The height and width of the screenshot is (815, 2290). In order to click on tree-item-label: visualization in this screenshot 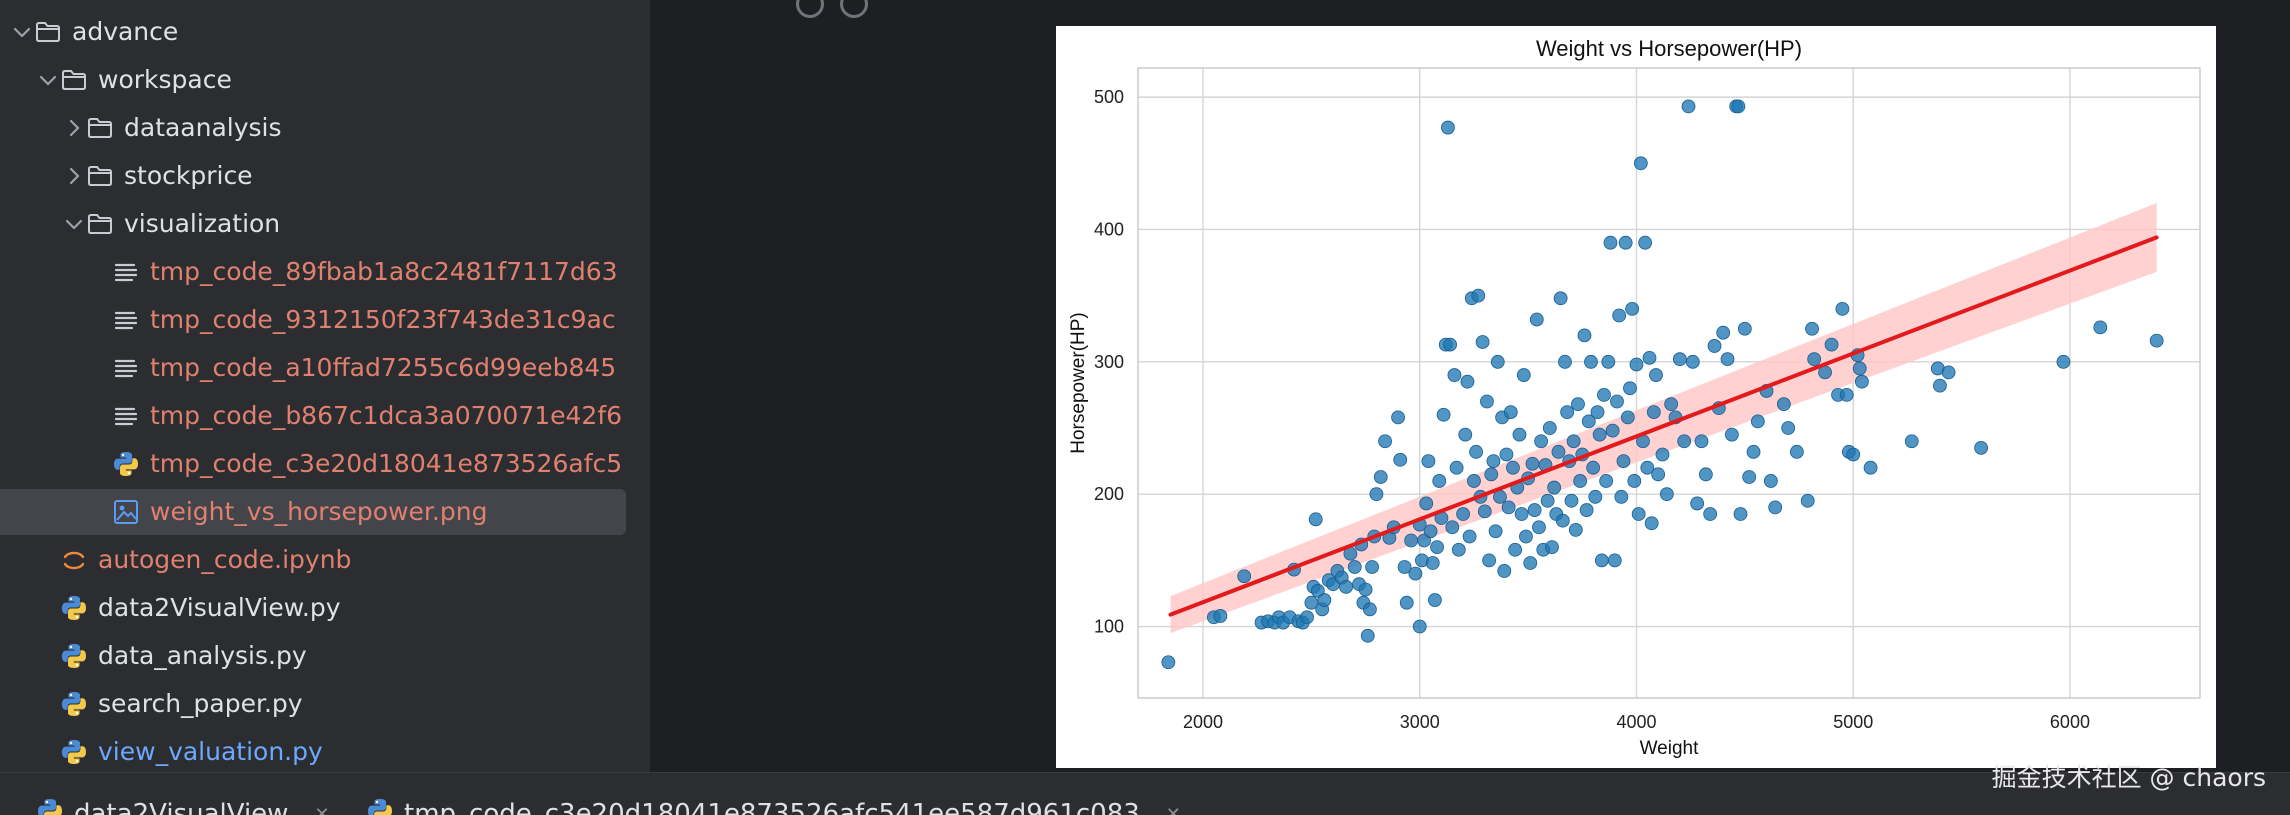, I will do `click(202, 224)`.